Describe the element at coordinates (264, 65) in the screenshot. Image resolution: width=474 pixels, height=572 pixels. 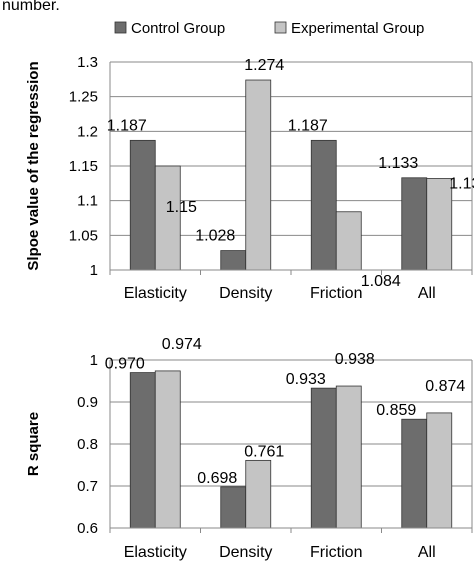
I see `data-label: 1.274` at that location.